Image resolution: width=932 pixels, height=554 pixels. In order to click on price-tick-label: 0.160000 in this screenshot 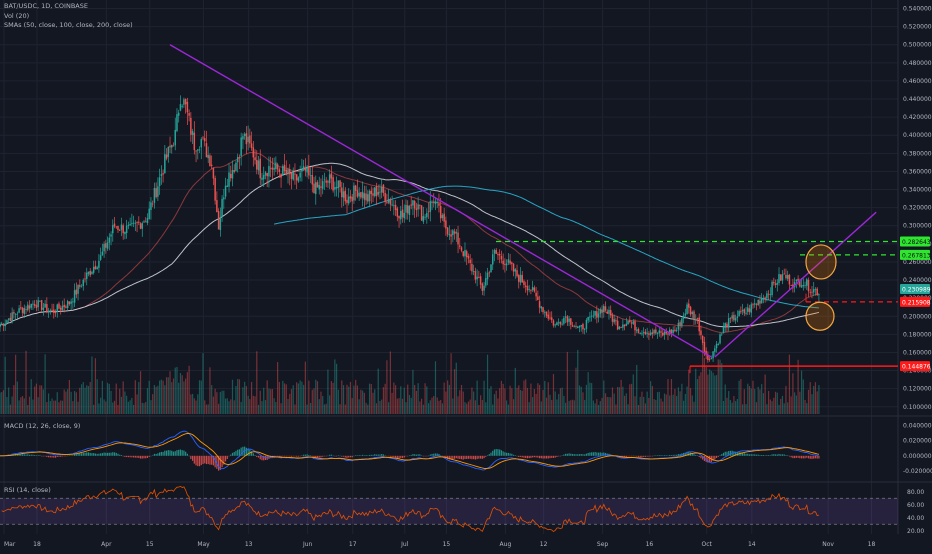, I will do `click(917, 352)`.